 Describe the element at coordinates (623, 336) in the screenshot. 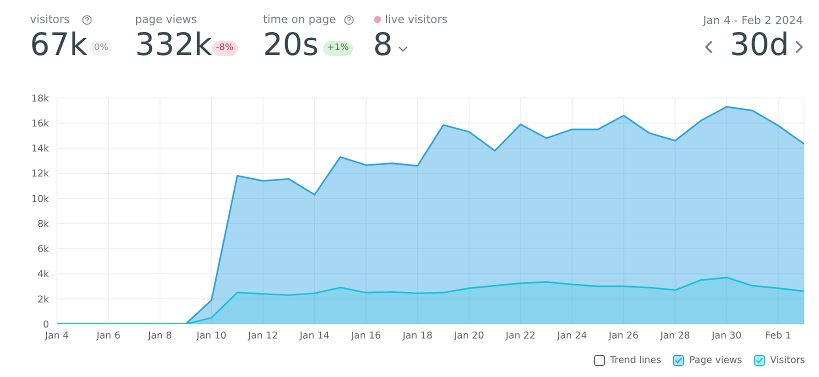

I see `x-tick-label: Jan 26` at that location.